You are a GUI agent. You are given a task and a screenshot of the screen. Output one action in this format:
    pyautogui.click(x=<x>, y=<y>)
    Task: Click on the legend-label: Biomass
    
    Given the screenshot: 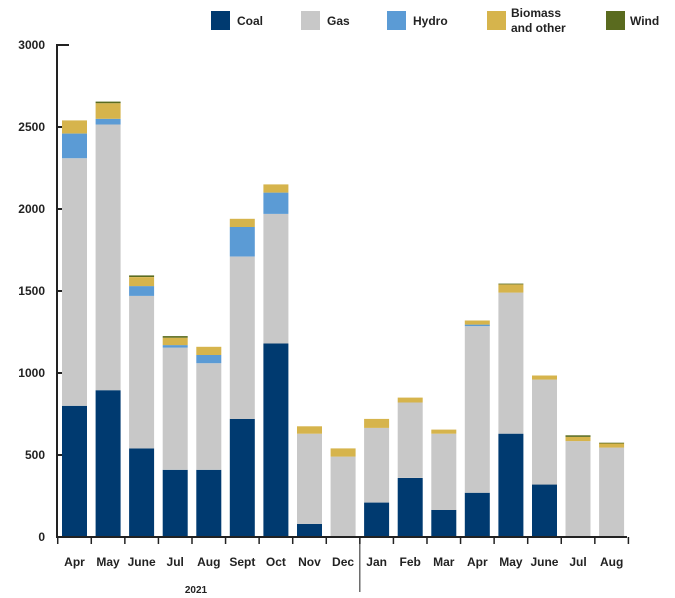 What is the action you would take?
    pyautogui.click(x=536, y=13)
    